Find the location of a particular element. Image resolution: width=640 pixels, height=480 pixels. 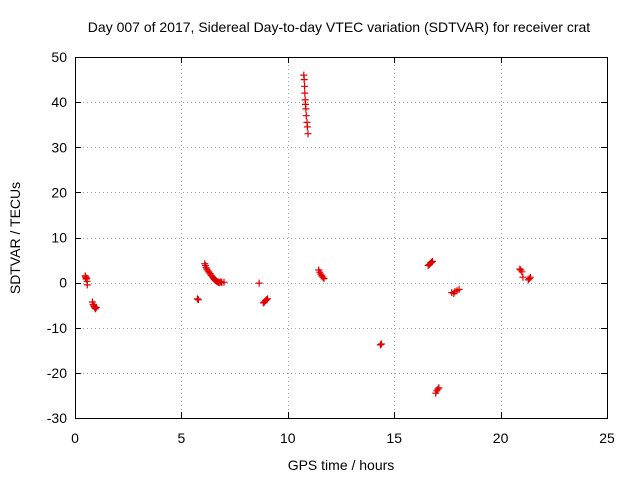

y-axis-label: SDTVAR / TECUs is located at coordinates (15, 238).